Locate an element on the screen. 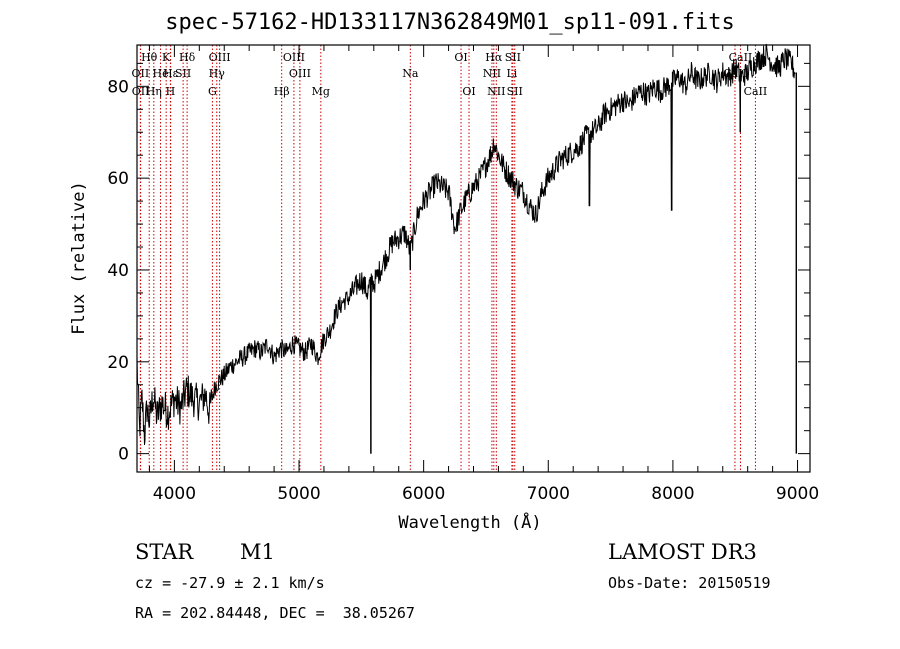 This screenshot has width=900, height=649. reference-line-label: Hγ is located at coordinates (217, 73).